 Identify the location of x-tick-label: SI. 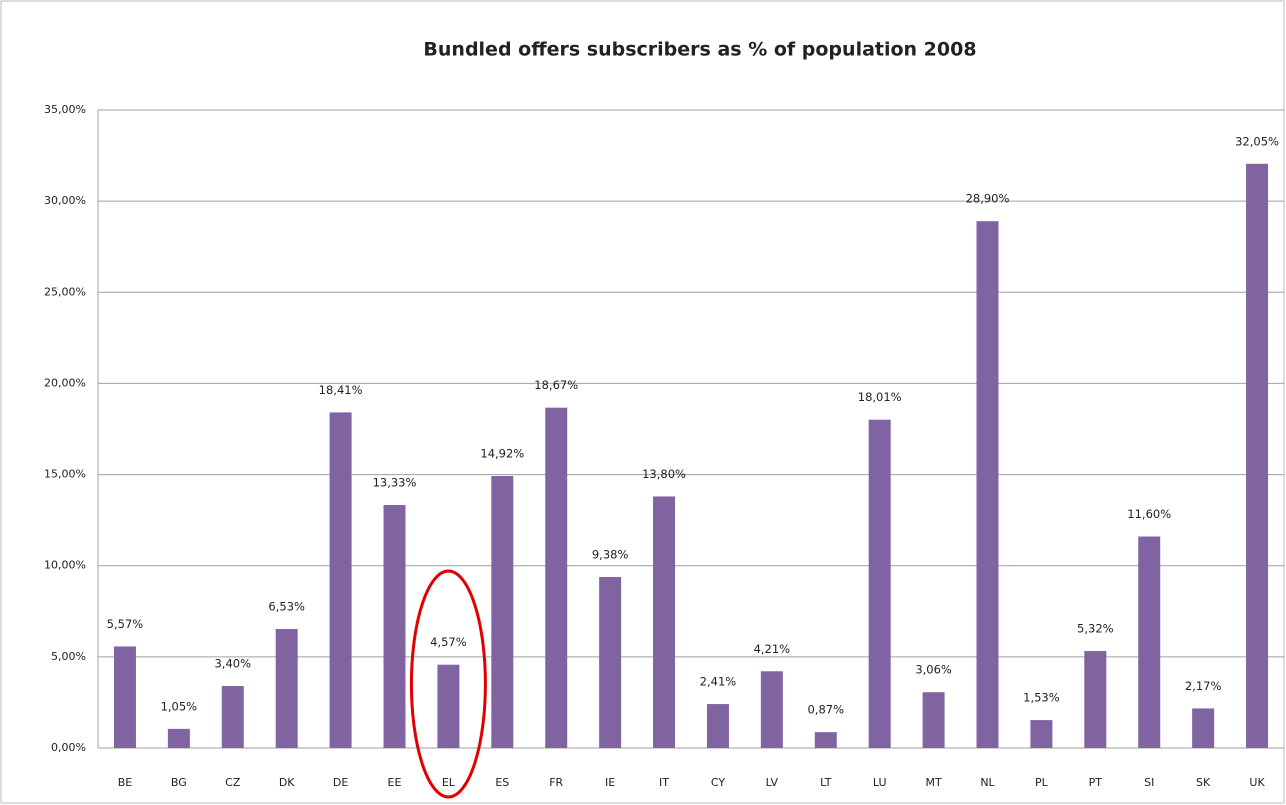
(1149, 782).